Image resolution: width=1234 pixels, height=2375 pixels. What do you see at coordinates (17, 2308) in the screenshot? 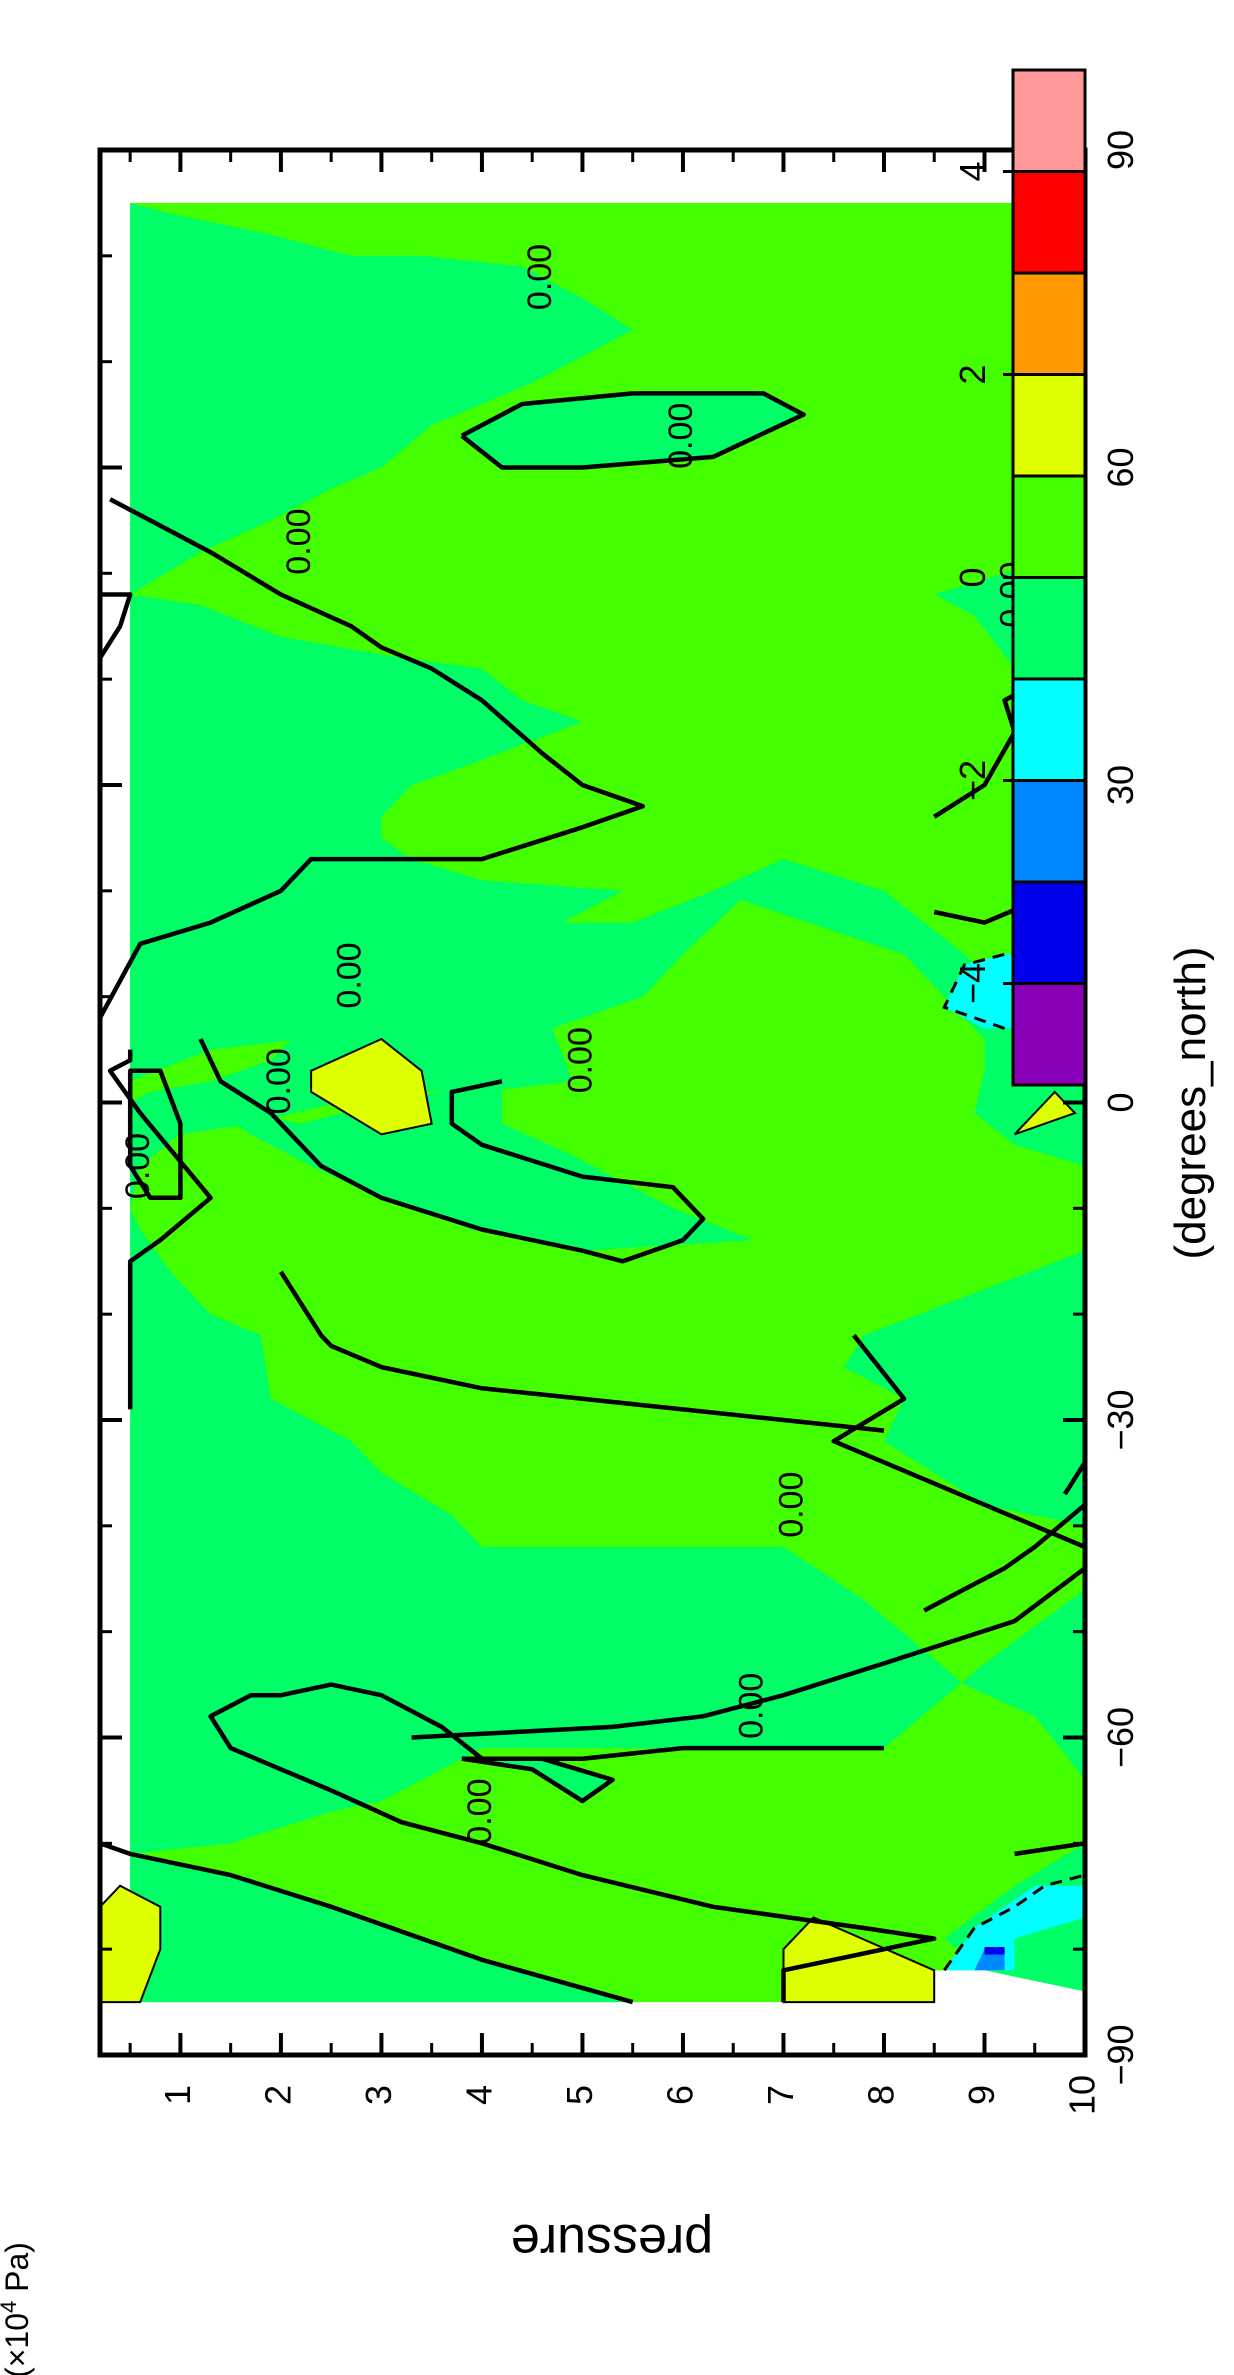
I see `y-axis-unit: (×104 Pa)` at bounding box center [17, 2308].